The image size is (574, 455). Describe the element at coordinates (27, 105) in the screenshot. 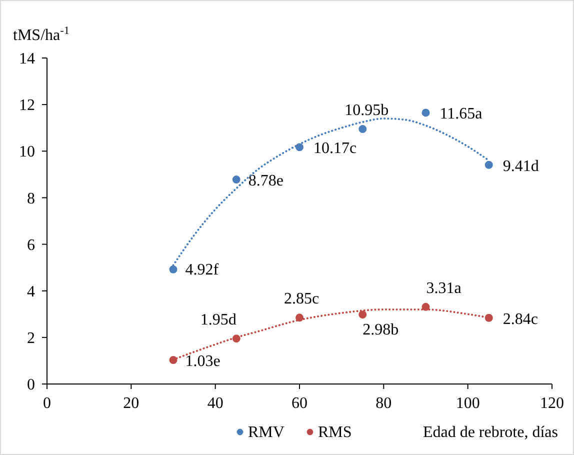

I see `y-tick-label: 12` at that location.